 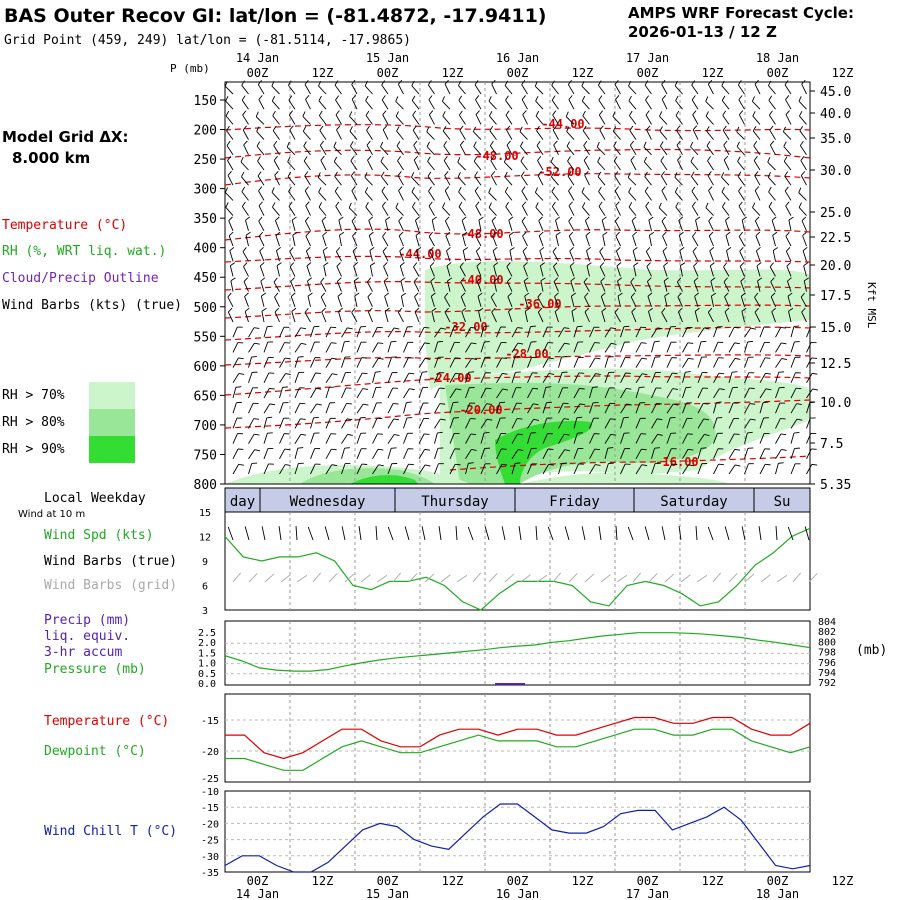 What do you see at coordinates (84, 251) in the screenshot?
I see `legend-rh: RH (%, WRT liq. wat.)` at bounding box center [84, 251].